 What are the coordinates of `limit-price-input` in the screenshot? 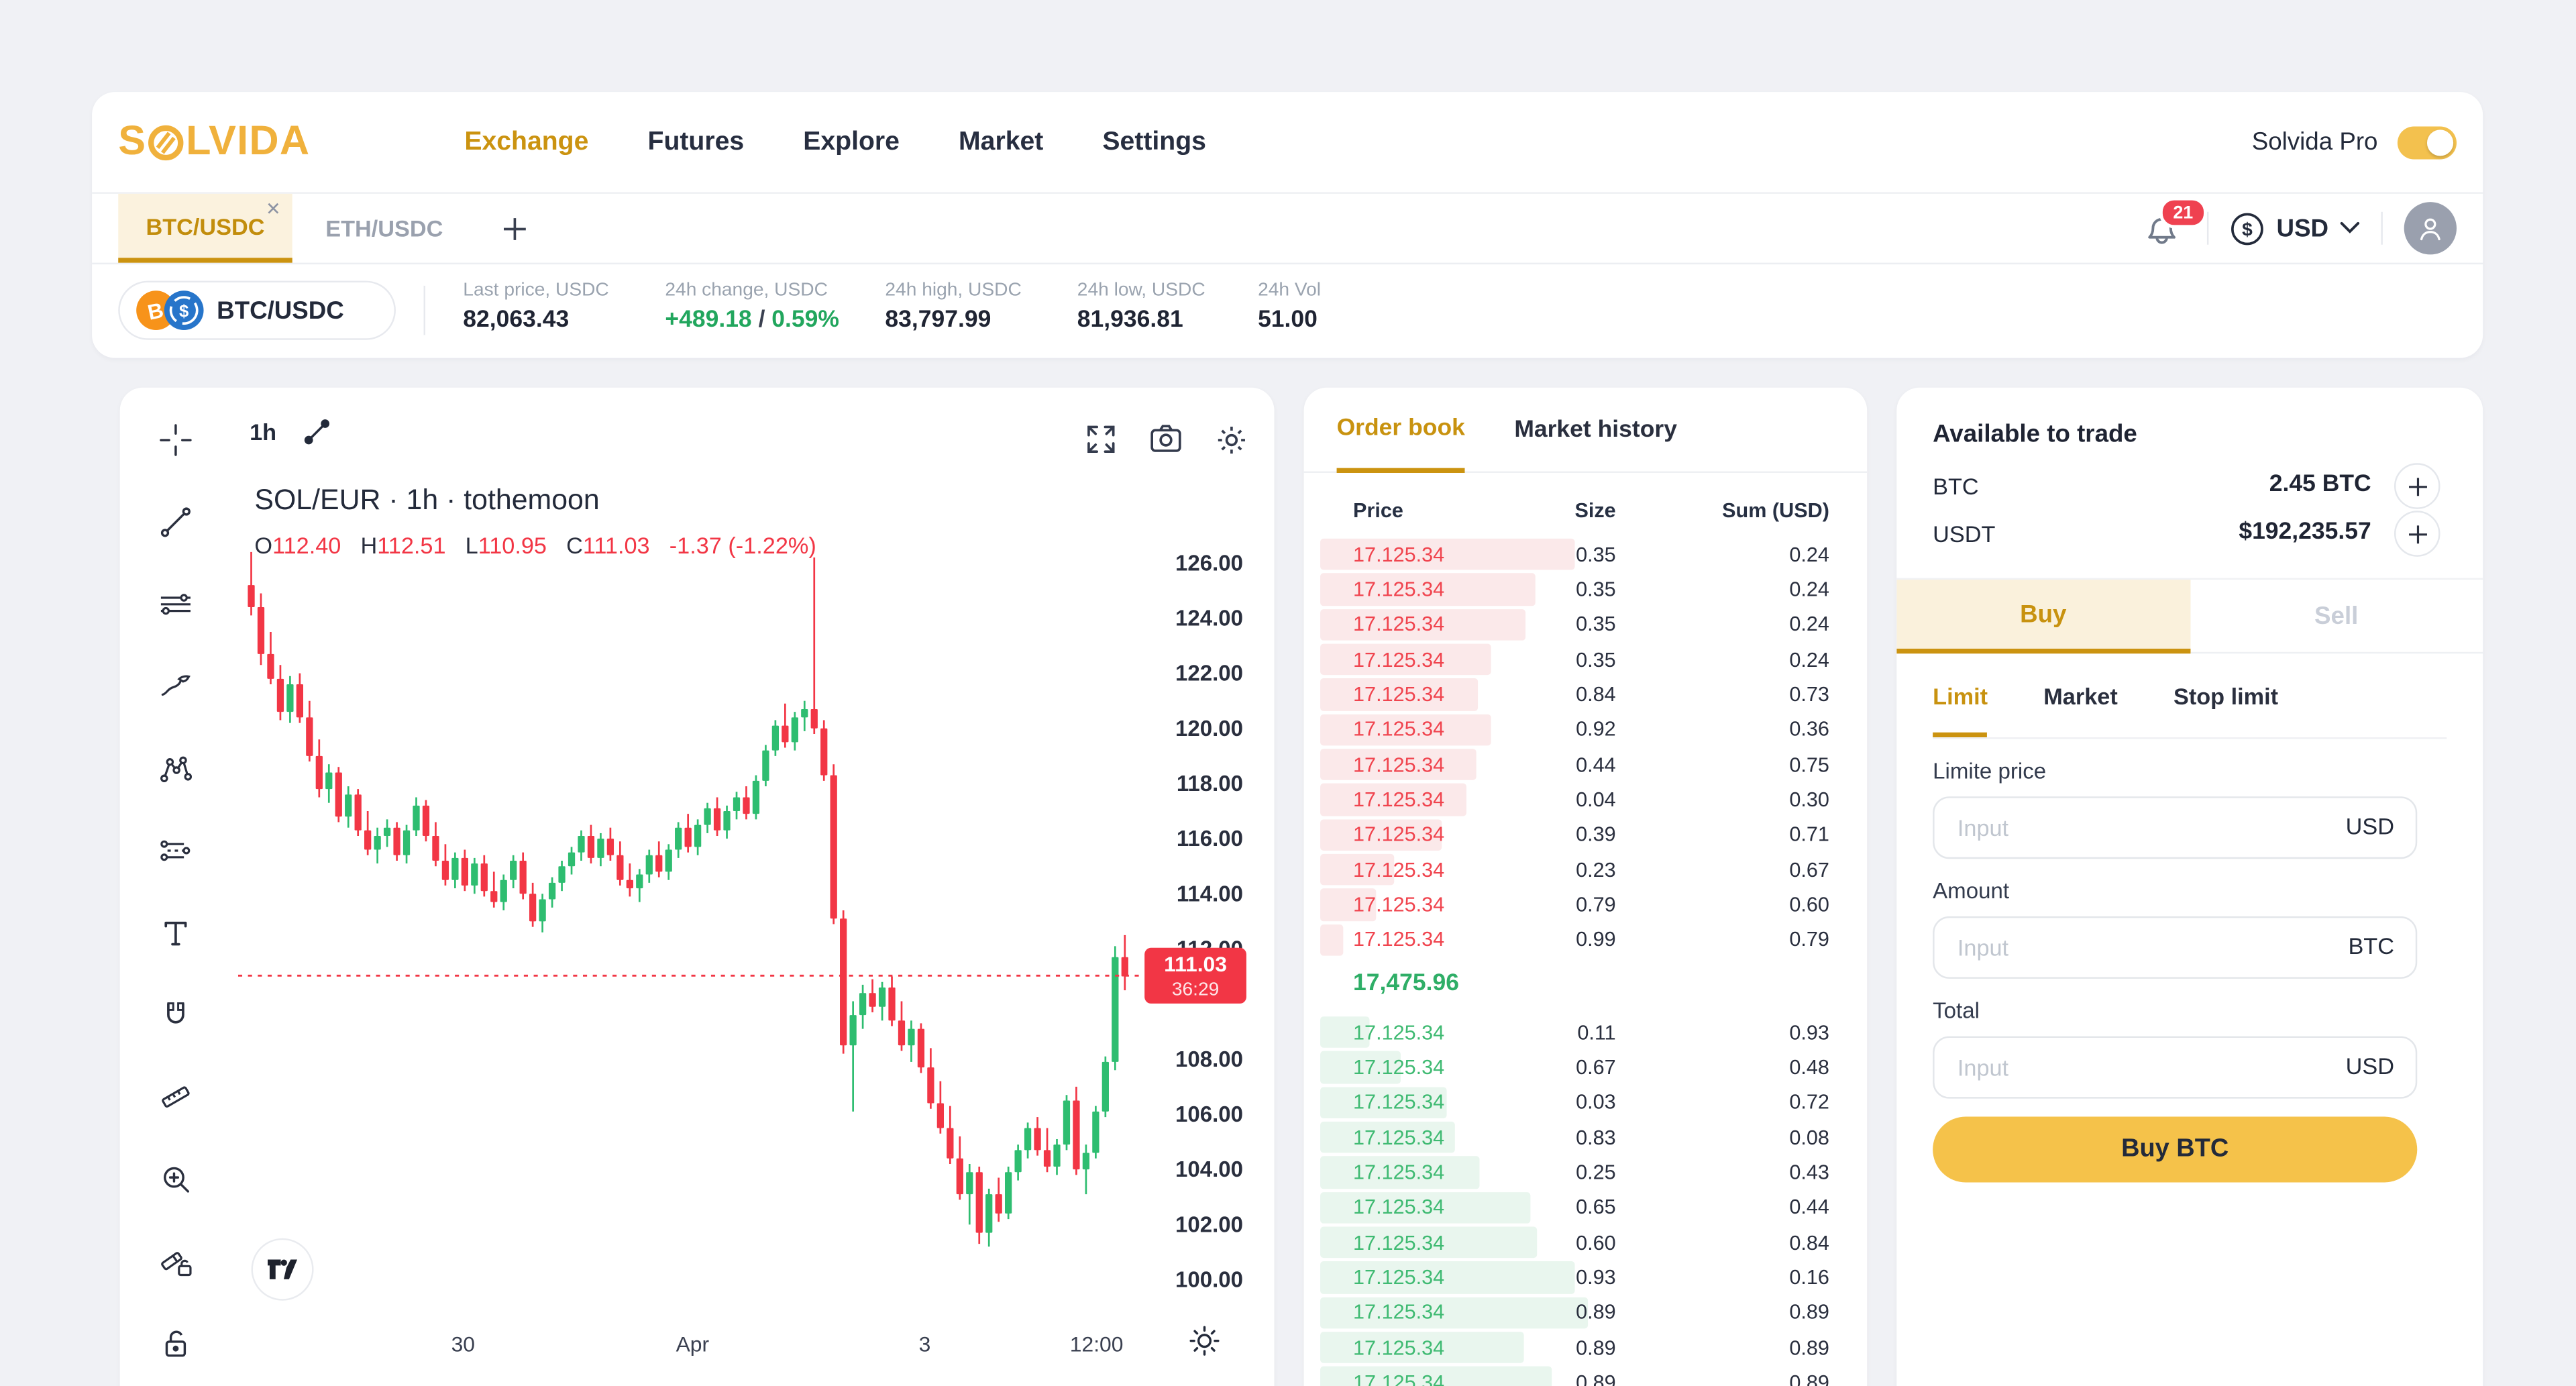 It's located at (2175, 827).